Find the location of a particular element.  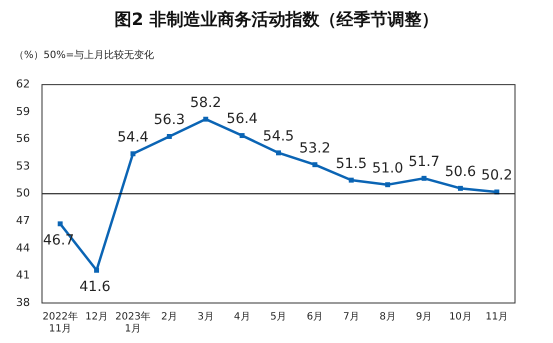

x-tick-label: 3月 is located at coordinates (206, 317).